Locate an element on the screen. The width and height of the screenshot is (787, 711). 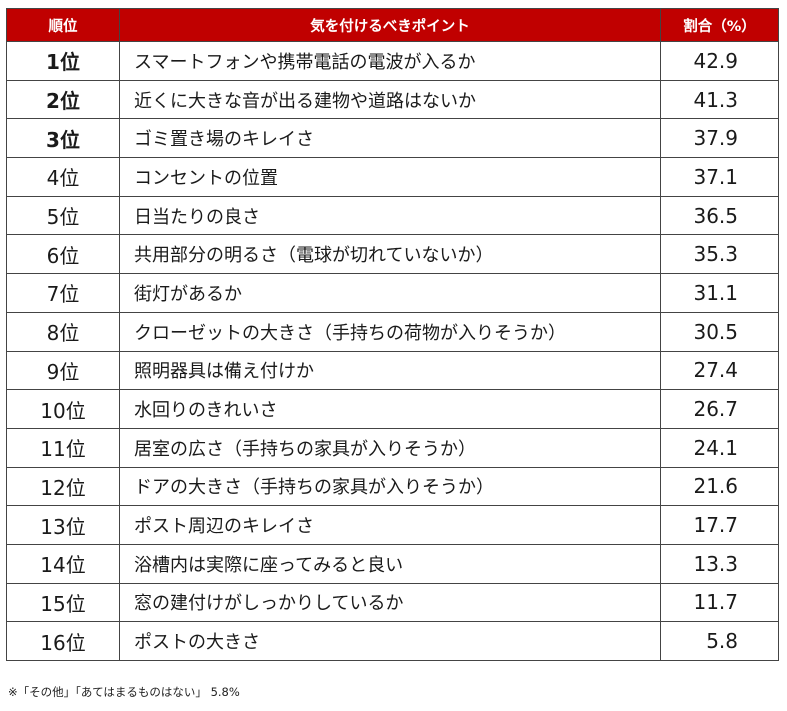
table-row: 16位 ポストの大きさ 5.8 is located at coordinates (392, 641).